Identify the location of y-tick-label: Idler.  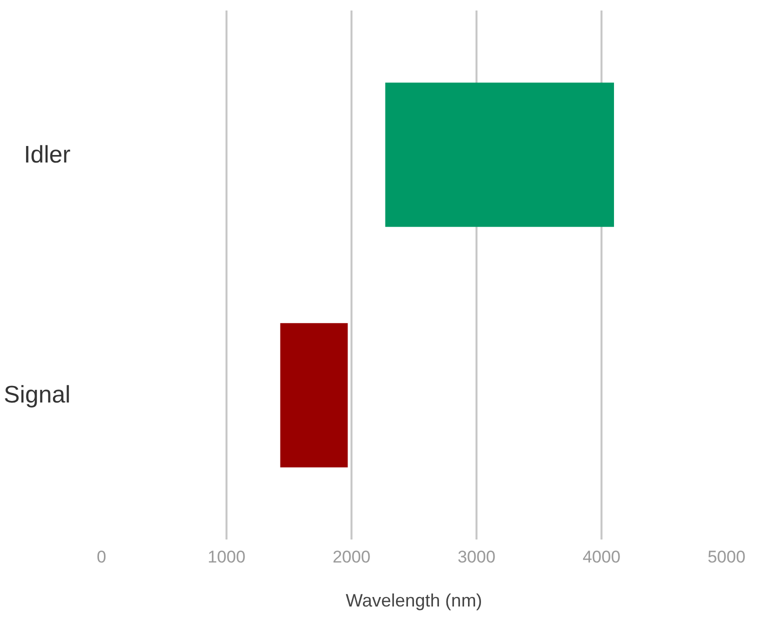
(47, 154).